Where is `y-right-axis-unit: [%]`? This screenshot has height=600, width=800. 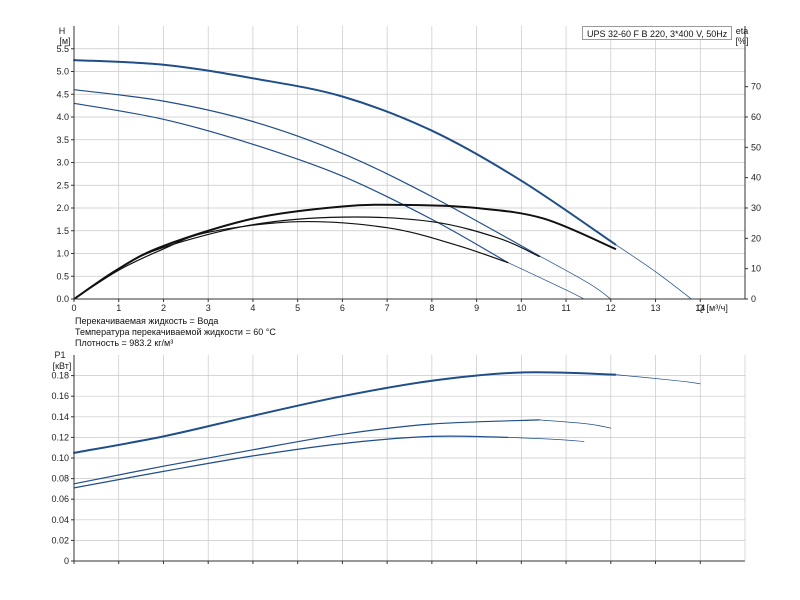
y-right-axis-unit: [%] is located at coordinates (741, 41).